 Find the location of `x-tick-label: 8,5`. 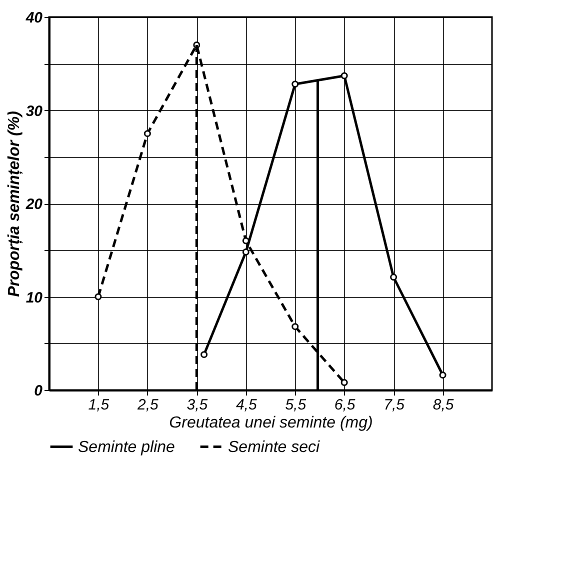

x-tick-label: 8,5 is located at coordinates (443, 405).